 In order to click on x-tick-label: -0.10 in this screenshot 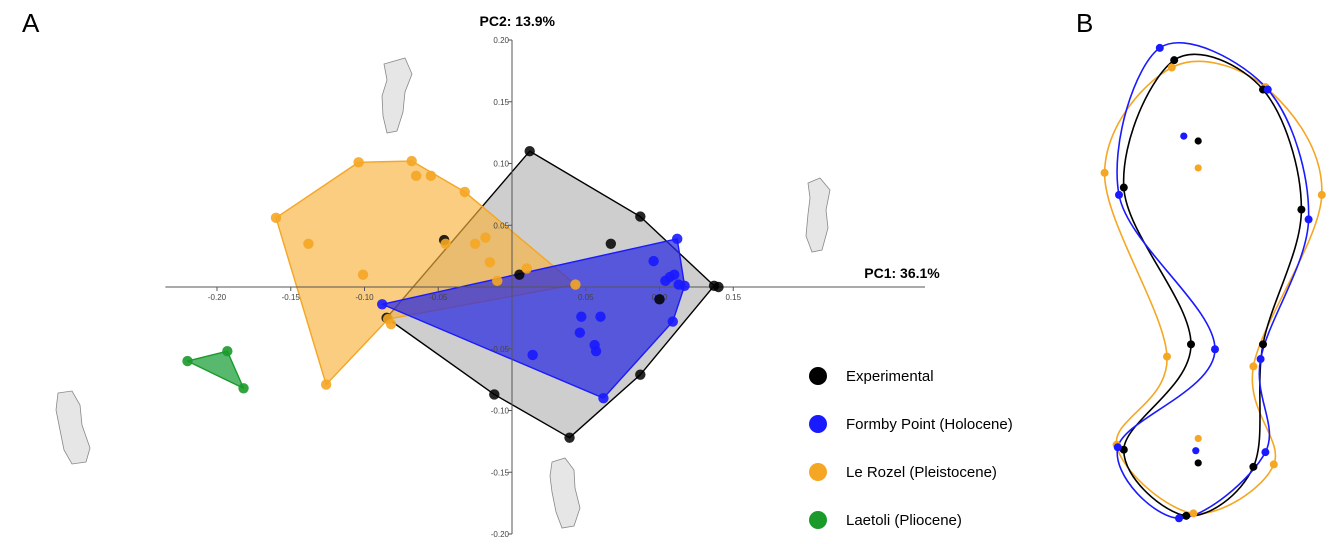, I will do `click(364, 297)`.